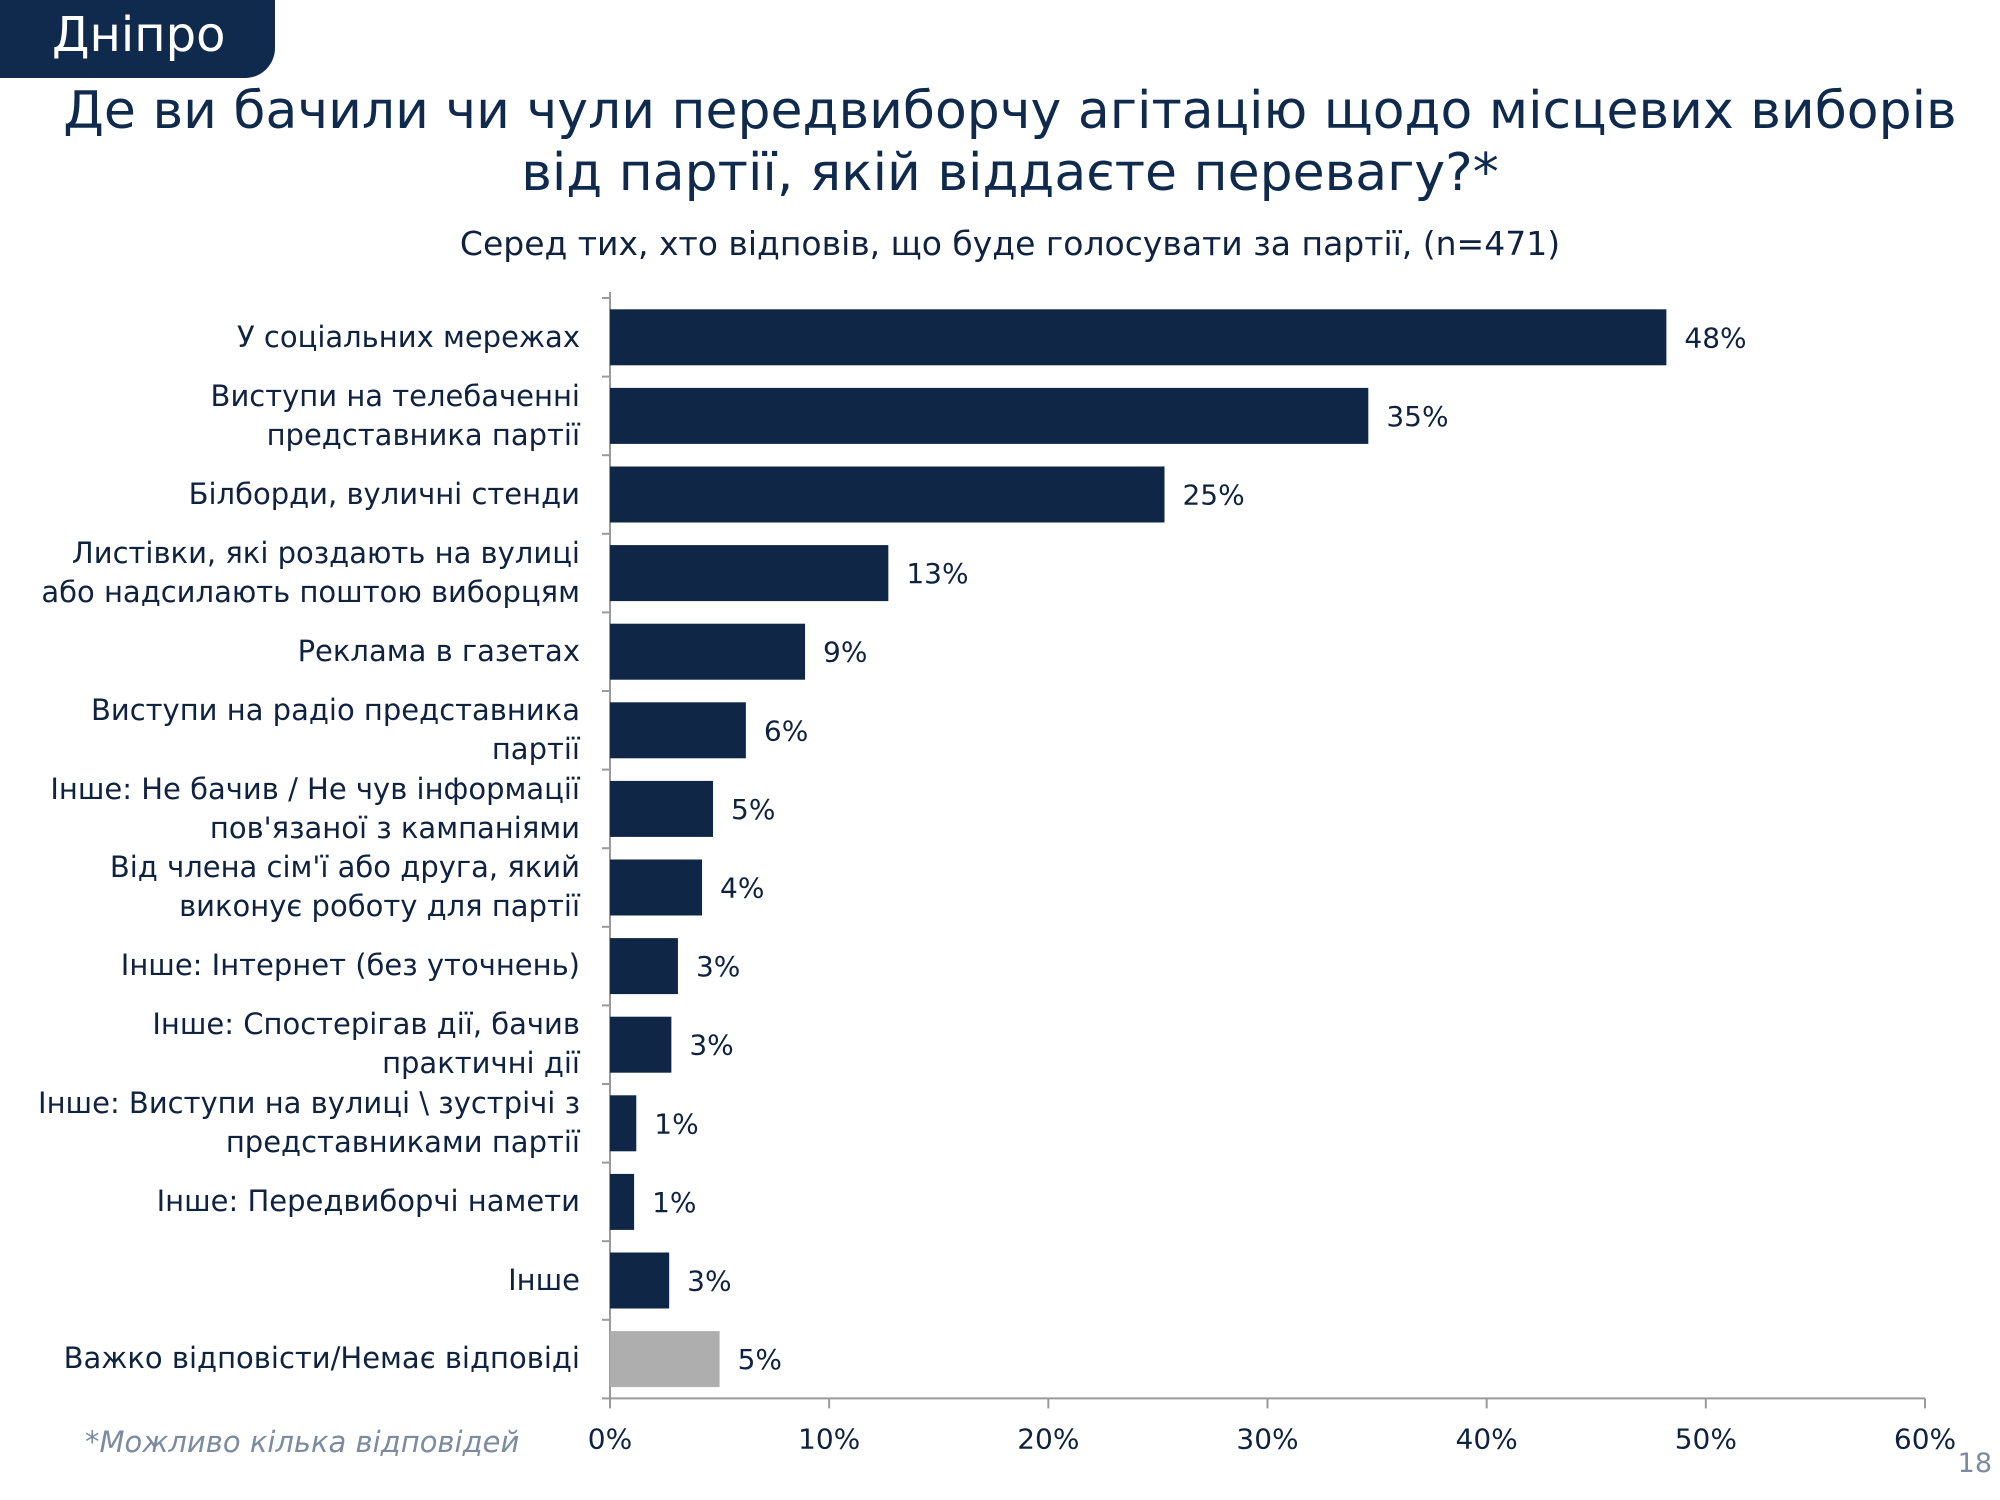  I want to click on x-tick-label: 30%, so click(1267, 1438).